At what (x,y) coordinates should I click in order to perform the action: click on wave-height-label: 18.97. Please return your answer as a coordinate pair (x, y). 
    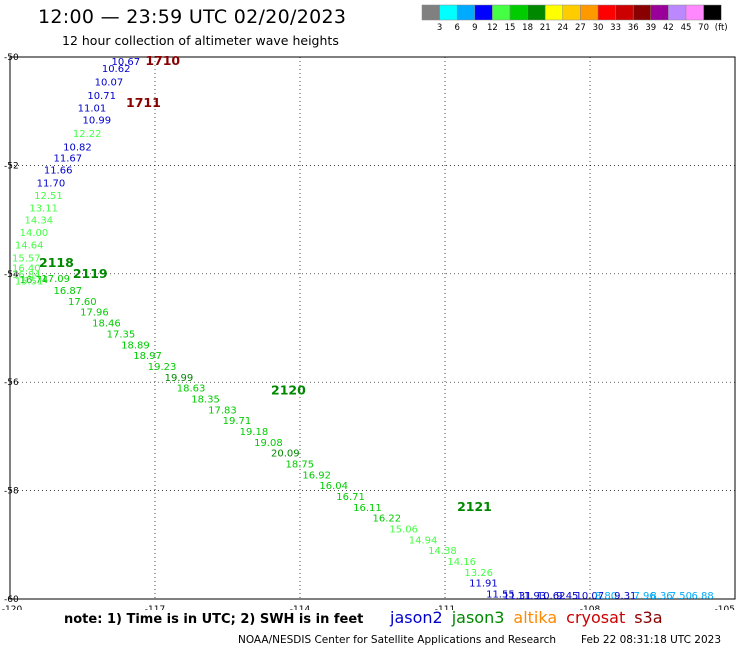
    Looking at the image, I should click on (147, 356).